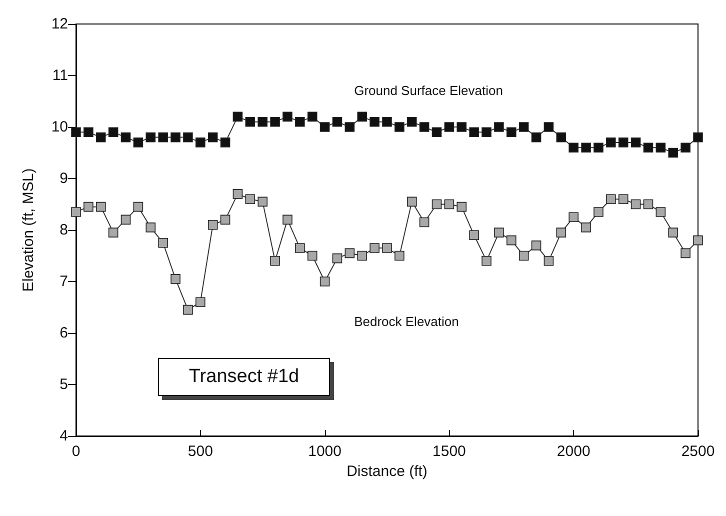 The image size is (726, 516). Describe the element at coordinates (698, 451) in the screenshot. I see `x-tick-label: 2500` at that location.